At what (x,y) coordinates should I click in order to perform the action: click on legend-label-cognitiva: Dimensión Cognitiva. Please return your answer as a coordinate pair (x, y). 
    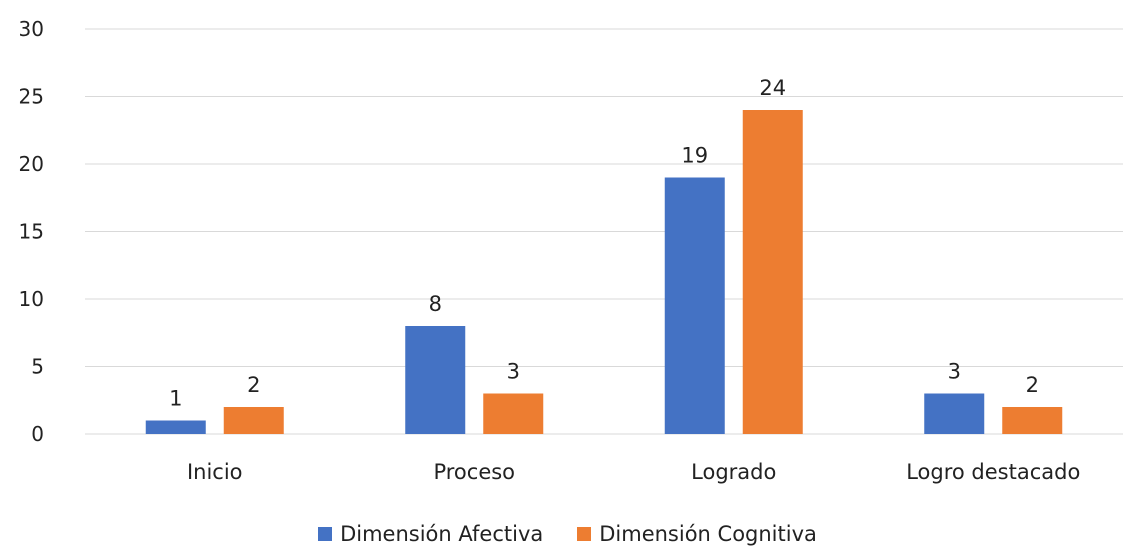
    Looking at the image, I should click on (708, 534).